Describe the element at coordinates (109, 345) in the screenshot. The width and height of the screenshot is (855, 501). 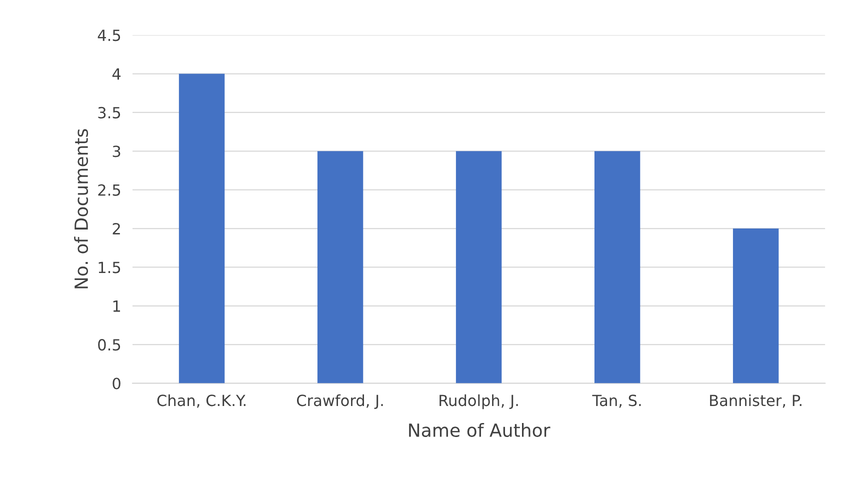
I see `y-tick-label: 0.5` at that location.